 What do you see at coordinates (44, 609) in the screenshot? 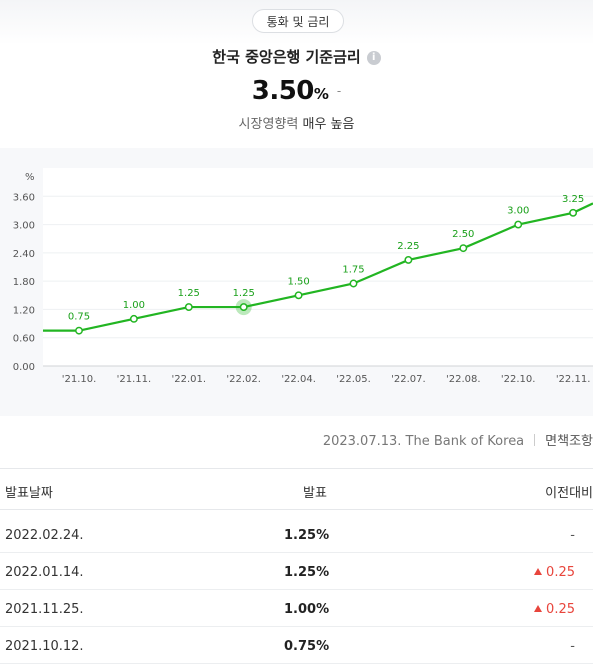
I see `row-date: 2021.11.25.` at bounding box center [44, 609].